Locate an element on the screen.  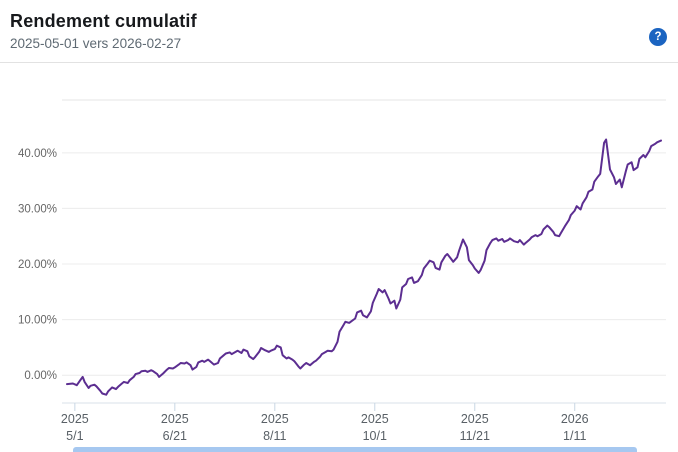
date-range-subtitle: 2025-05-01 vers 2026-02-27 is located at coordinates (96, 43).